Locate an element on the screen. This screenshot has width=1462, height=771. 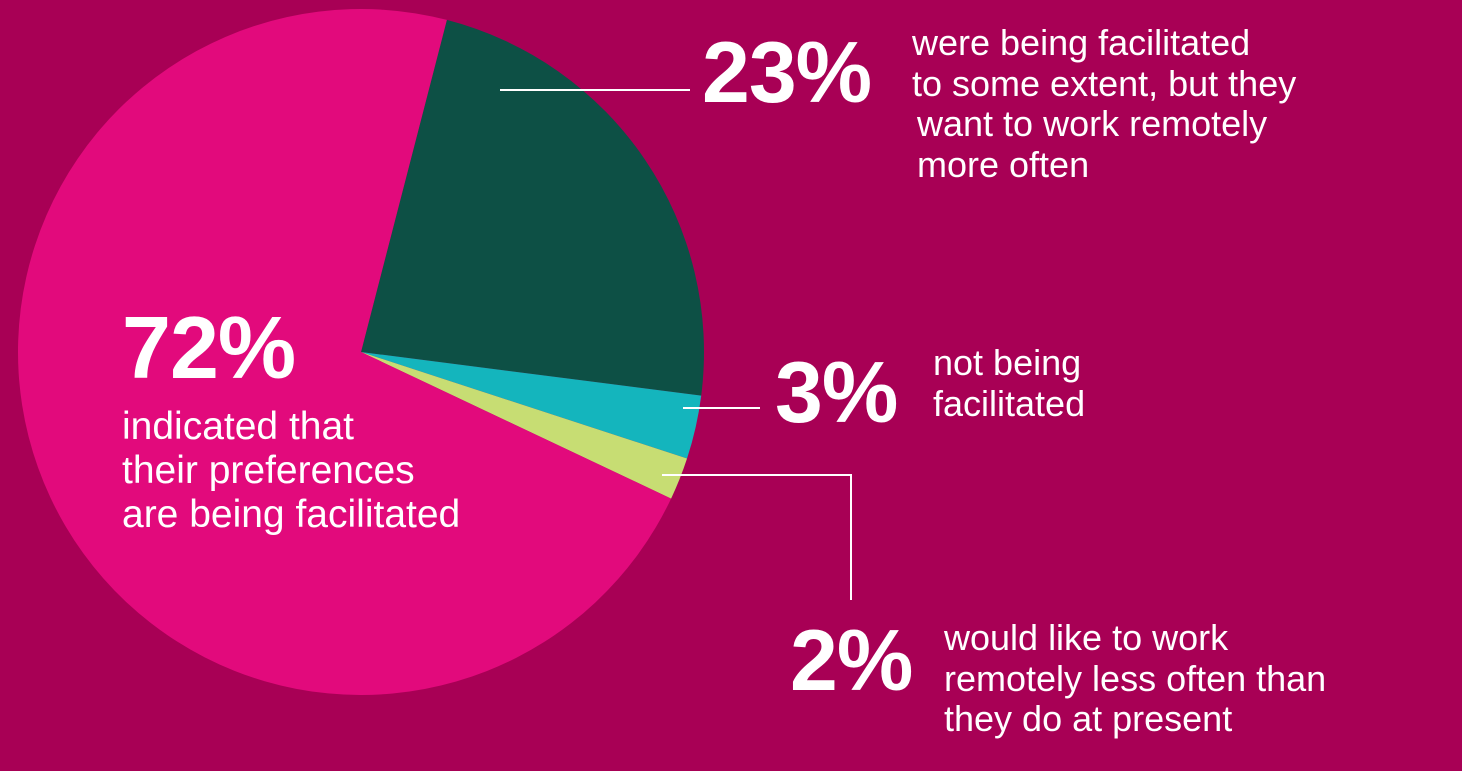
slice-label-72: 72% is located at coordinates (209, 347).